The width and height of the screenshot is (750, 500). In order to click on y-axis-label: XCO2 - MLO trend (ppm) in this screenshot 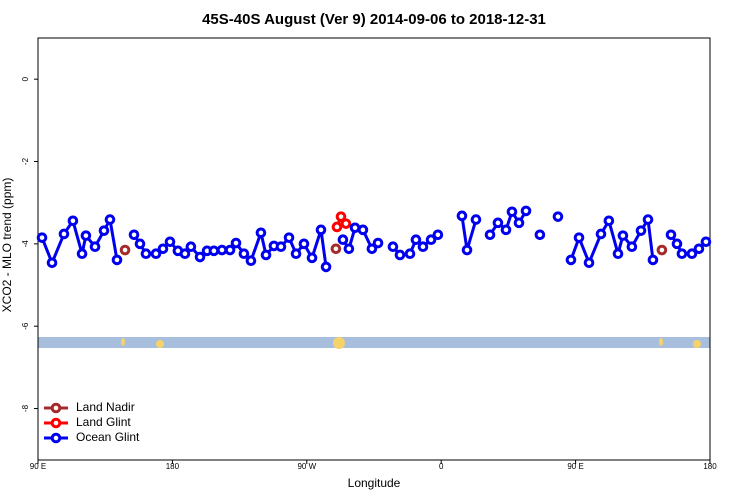, I will do `click(7, 245)`.